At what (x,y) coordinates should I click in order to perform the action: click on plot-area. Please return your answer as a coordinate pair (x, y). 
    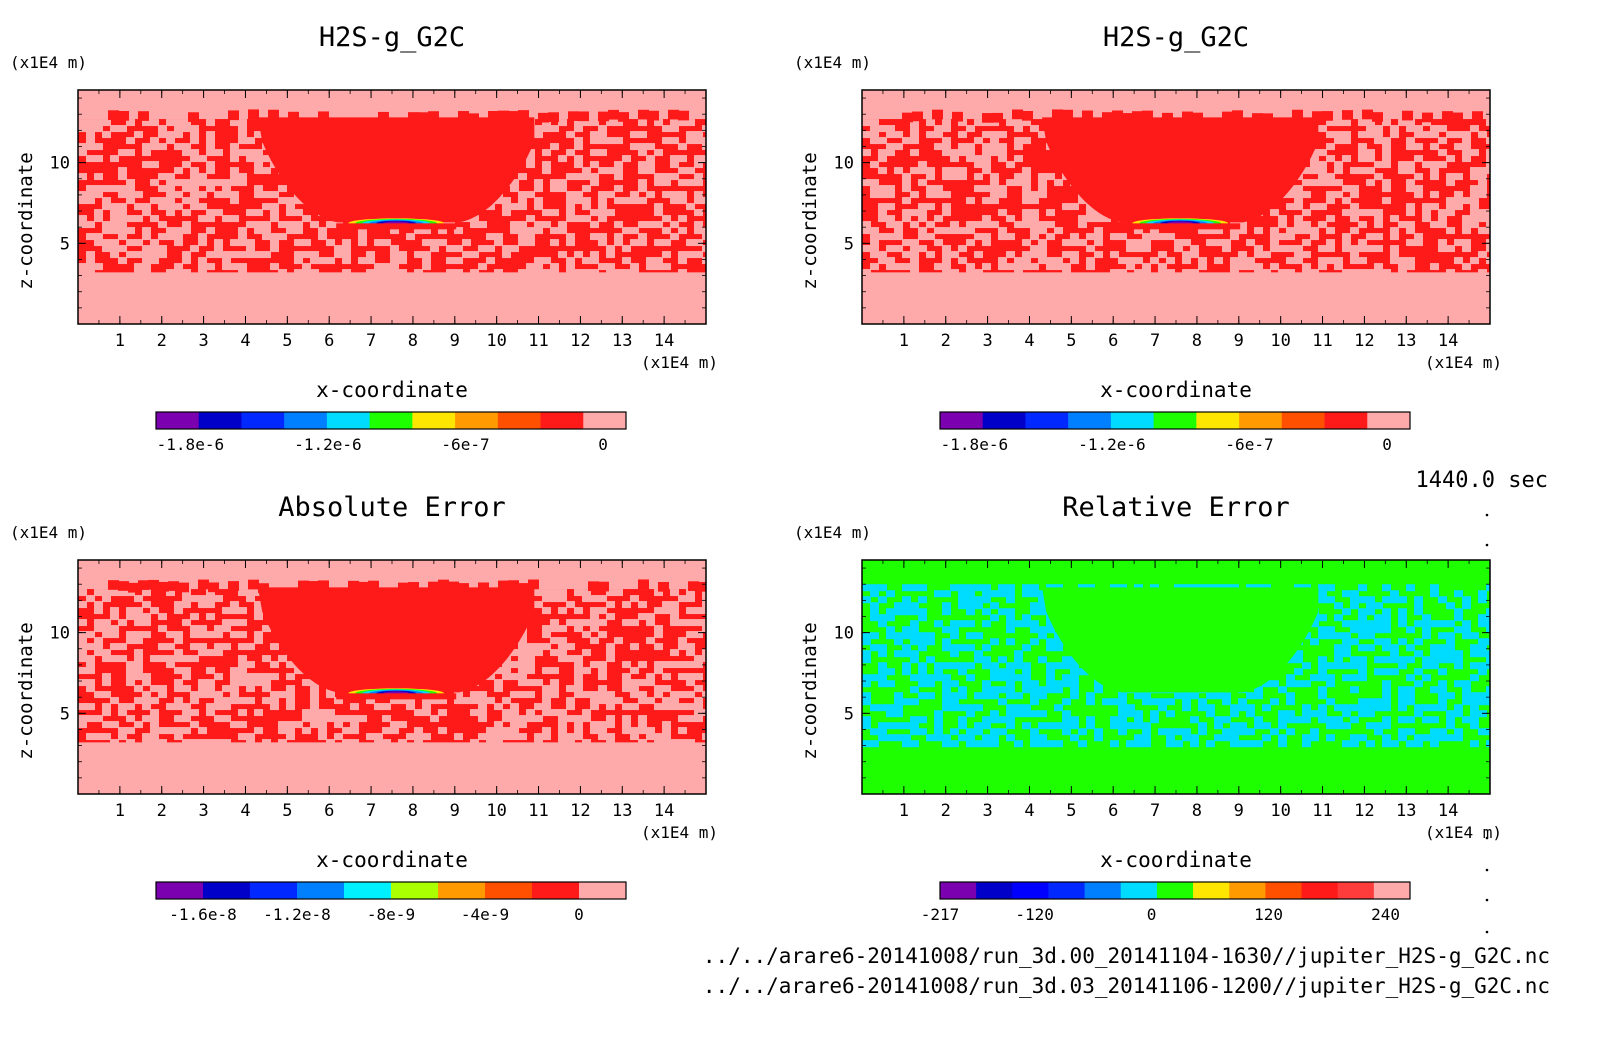
    Looking at the image, I should click on (1176, 677).